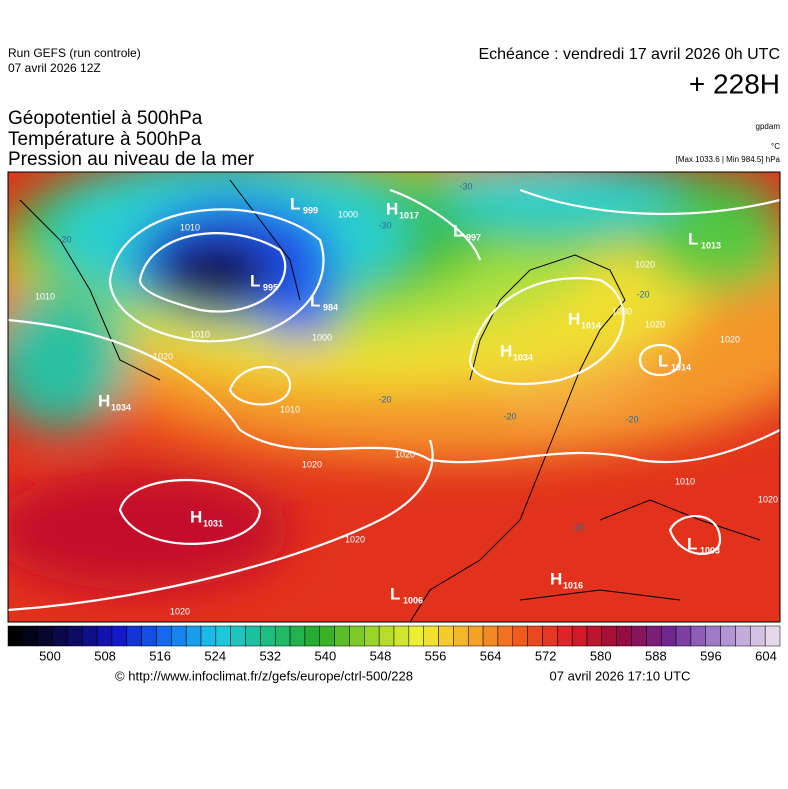 This screenshot has height=789, width=788. Describe the element at coordinates (620, 675) in the screenshot. I see `generated-time: 07 avril 2026 17:10 UTC` at that location.